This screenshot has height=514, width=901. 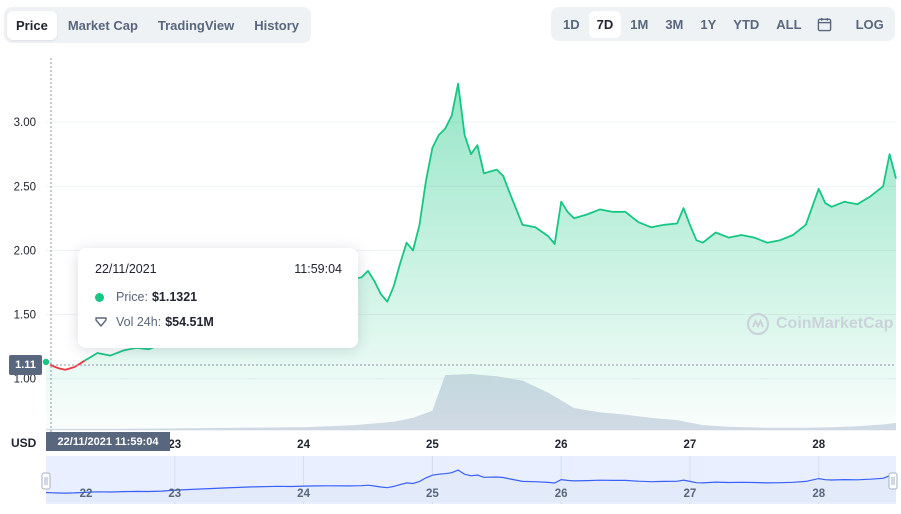 What do you see at coordinates (453, 494) in the screenshot?
I see `navigator-labels: 22 23 24 25 26 27 28` at bounding box center [453, 494].